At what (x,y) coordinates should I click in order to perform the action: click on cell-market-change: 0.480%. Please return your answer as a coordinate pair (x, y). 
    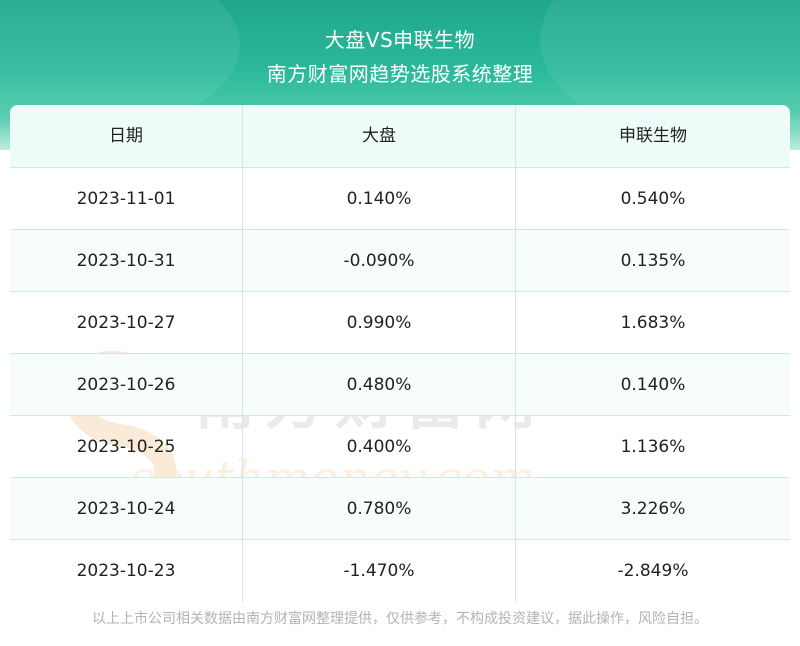
    Looking at the image, I should click on (379, 385).